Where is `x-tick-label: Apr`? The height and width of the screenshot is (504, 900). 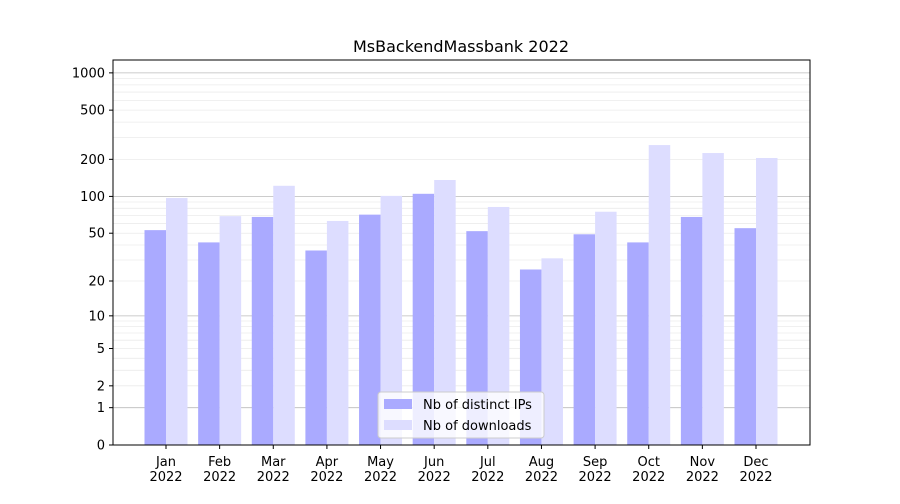
x-tick-label: Apr is located at coordinates (327, 462).